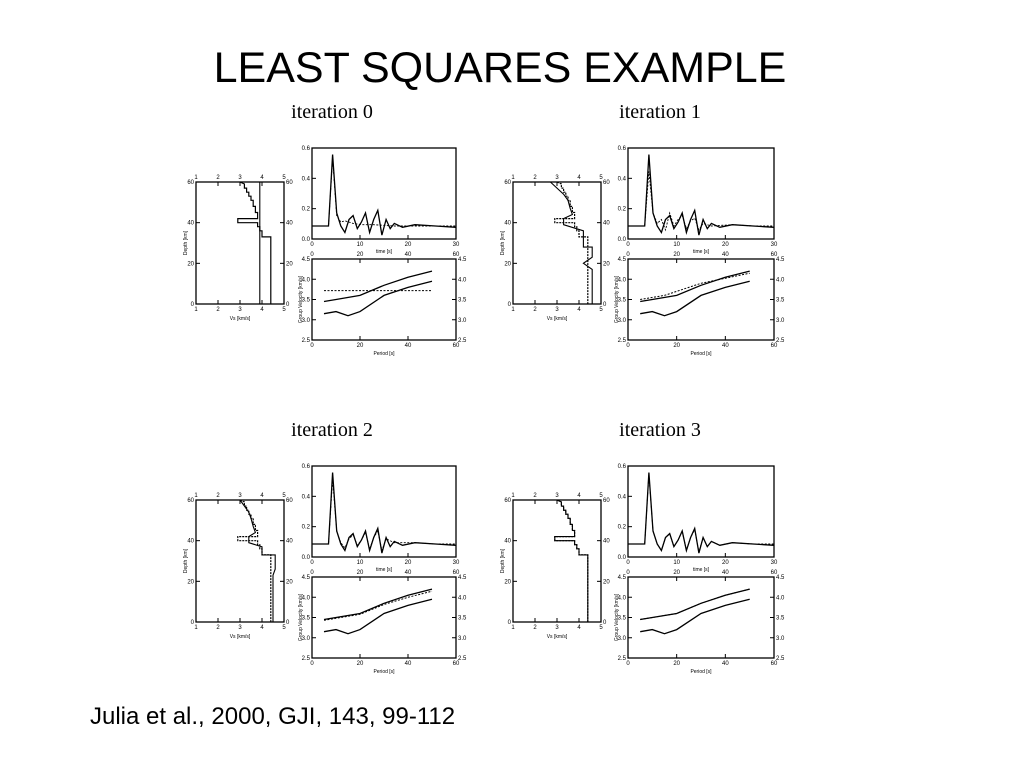 This screenshot has width=1023, height=767. What do you see at coordinates (301, 617) in the screenshot?
I see `dispersion-ylabel: Group Velocity [km/s]` at bounding box center [301, 617].